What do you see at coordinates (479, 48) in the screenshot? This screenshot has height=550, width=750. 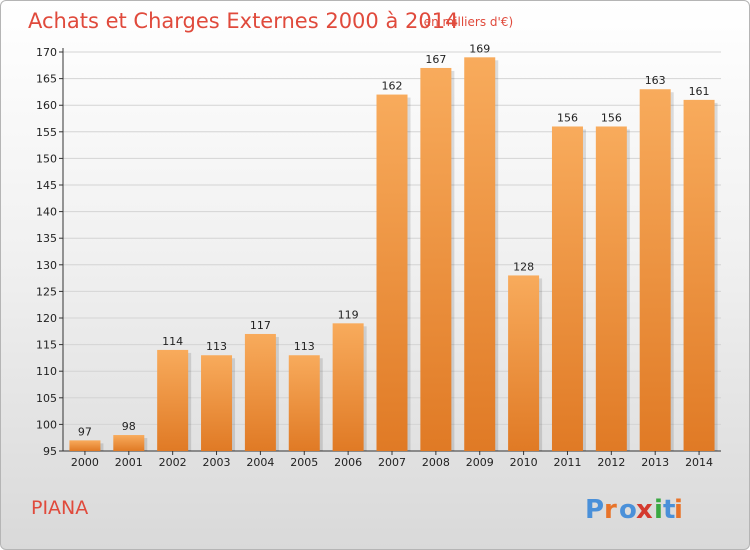 I see `bar-value-label: 169` at bounding box center [479, 48].